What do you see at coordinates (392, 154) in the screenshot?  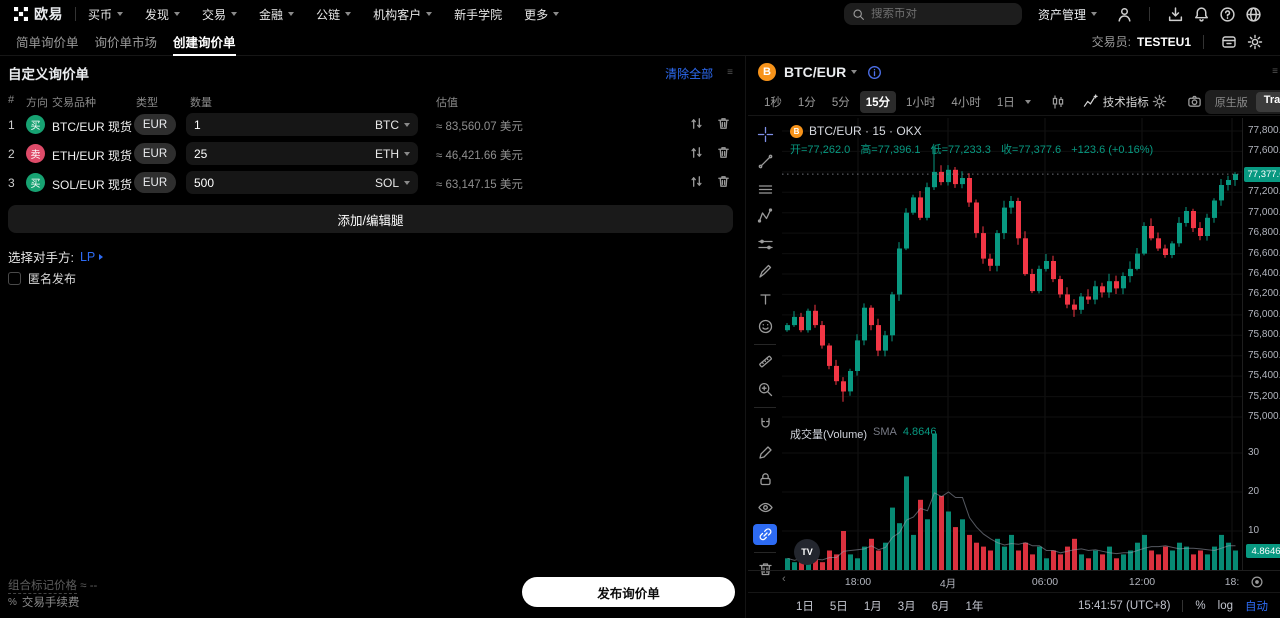 I see `unit-select: ETH` at bounding box center [392, 154].